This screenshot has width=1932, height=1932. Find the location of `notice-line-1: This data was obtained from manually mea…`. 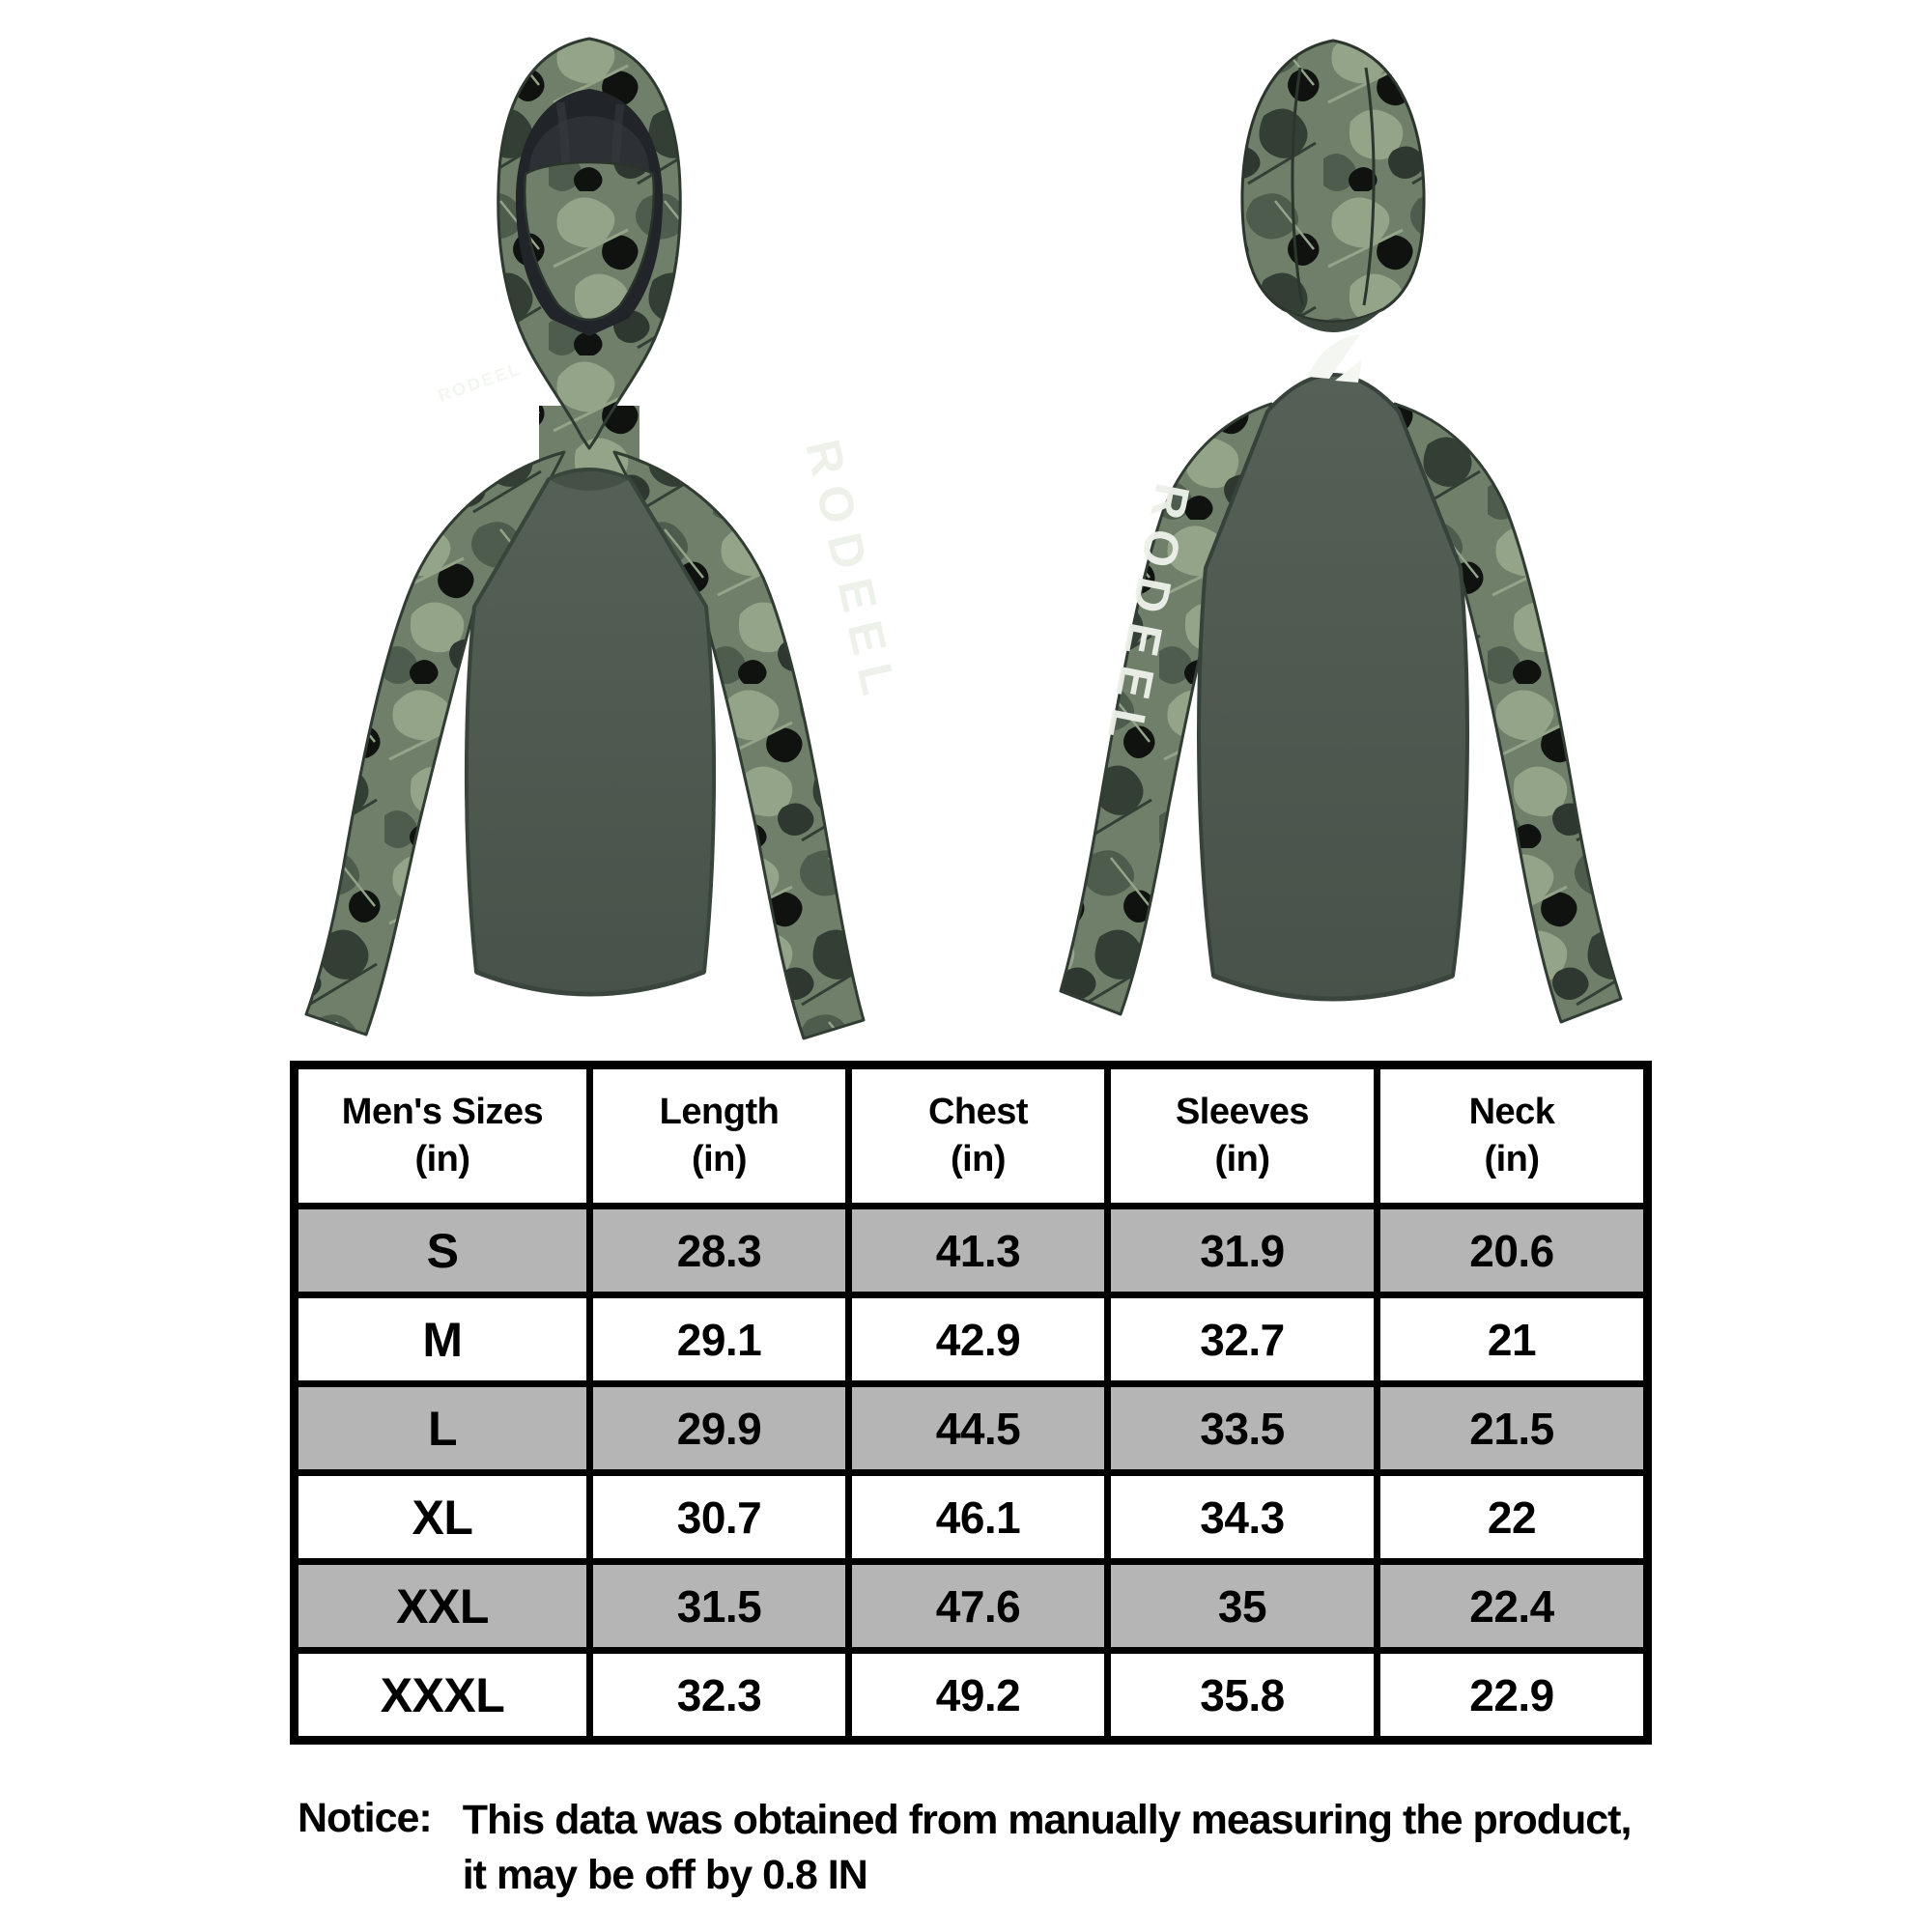

notice-line-1: This data was obtained from manually mea… is located at coordinates (1047, 1820).